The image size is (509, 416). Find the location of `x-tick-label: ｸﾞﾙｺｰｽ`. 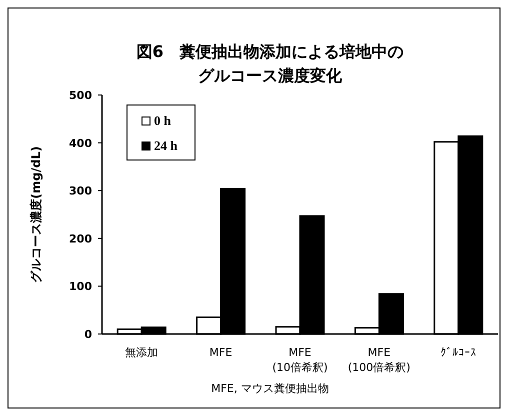

x-tick-label: ｸﾞﾙｺｰｽ is located at coordinates (458, 352).